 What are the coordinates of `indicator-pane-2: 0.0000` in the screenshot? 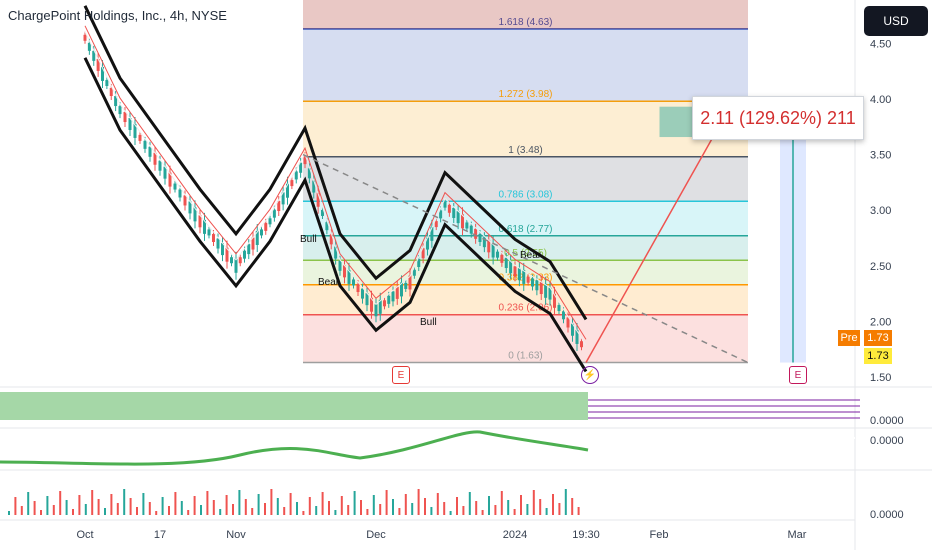 It's located at (452, 448).